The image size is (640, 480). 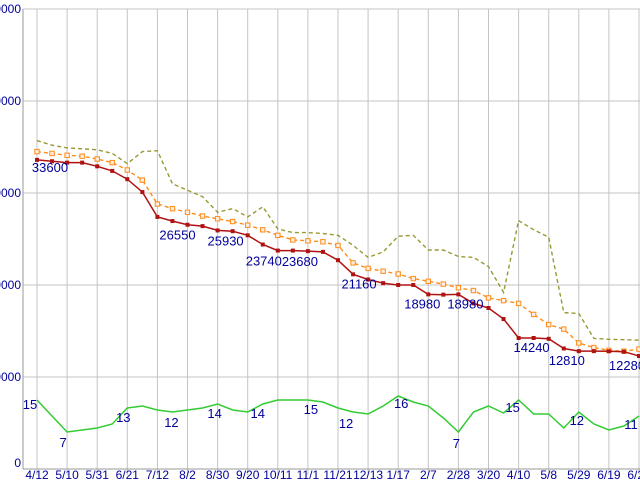 What do you see at coordinates (358, 283) in the screenshot?
I see `point-value-label: 21160` at bounding box center [358, 283].